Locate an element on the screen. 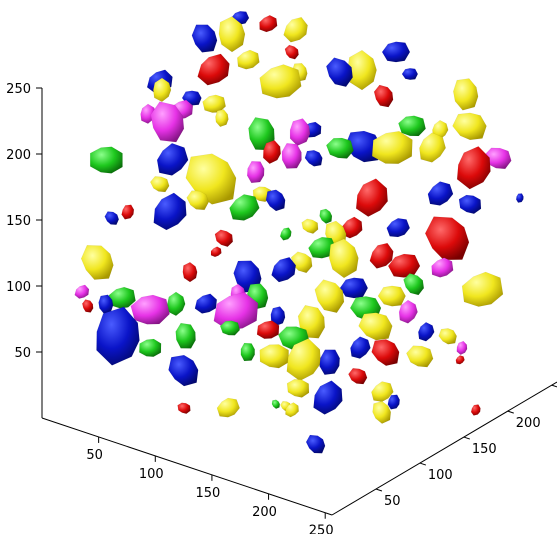 This screenshot has height=534, width=557. x-axis-line is located at coordinates (187, 466).